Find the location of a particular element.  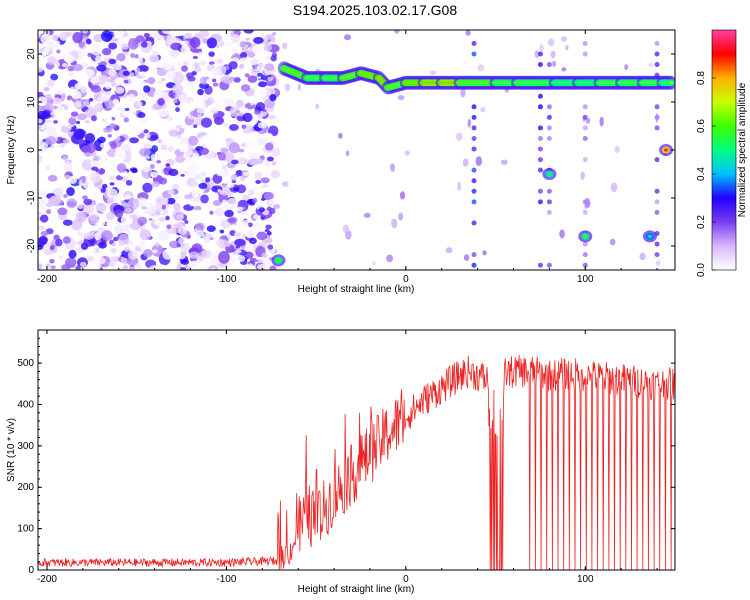

colorbar-label: Normalized spectral amplitude is located at coordinates (742, 149).